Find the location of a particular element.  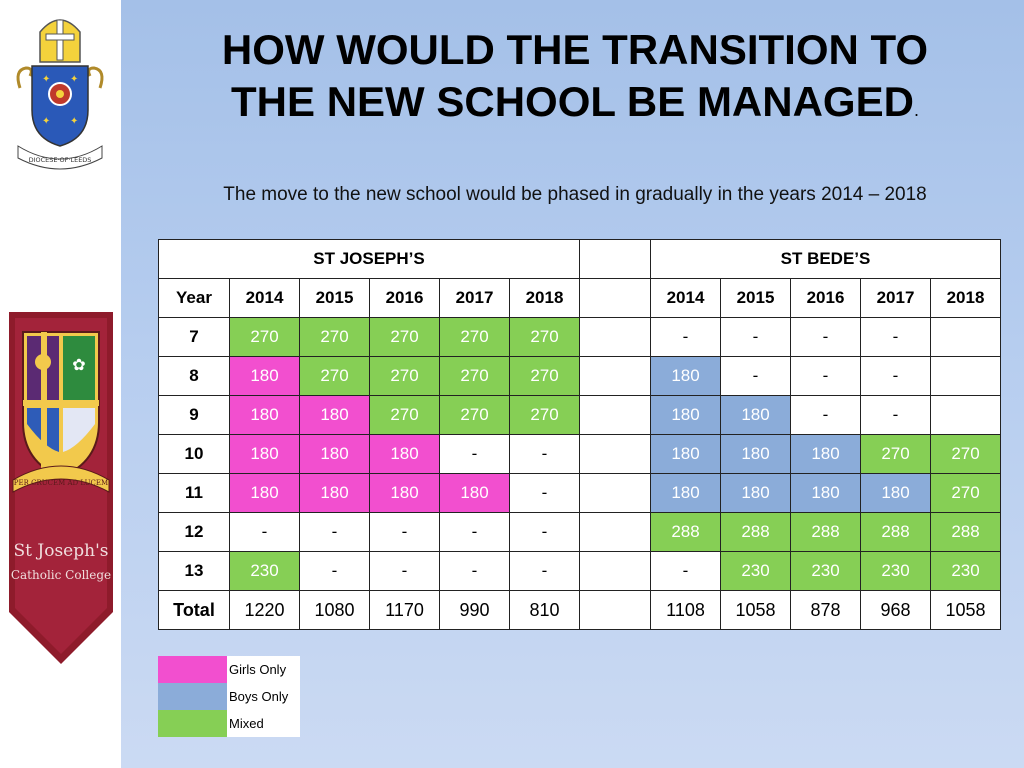

title-line-1: HOW WOULD THE TRANSITION TO is located at coordinates (575, 49).